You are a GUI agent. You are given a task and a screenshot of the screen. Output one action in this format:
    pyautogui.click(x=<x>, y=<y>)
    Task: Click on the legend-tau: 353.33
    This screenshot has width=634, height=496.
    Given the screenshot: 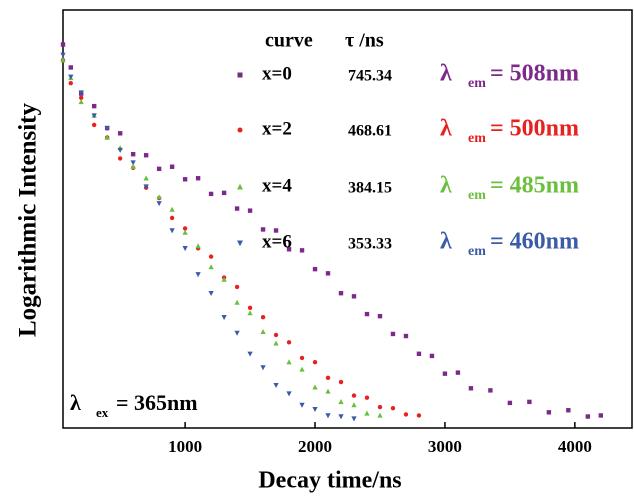 What is the action you would take?
    pyautogui.click(x=370, y=244)
    